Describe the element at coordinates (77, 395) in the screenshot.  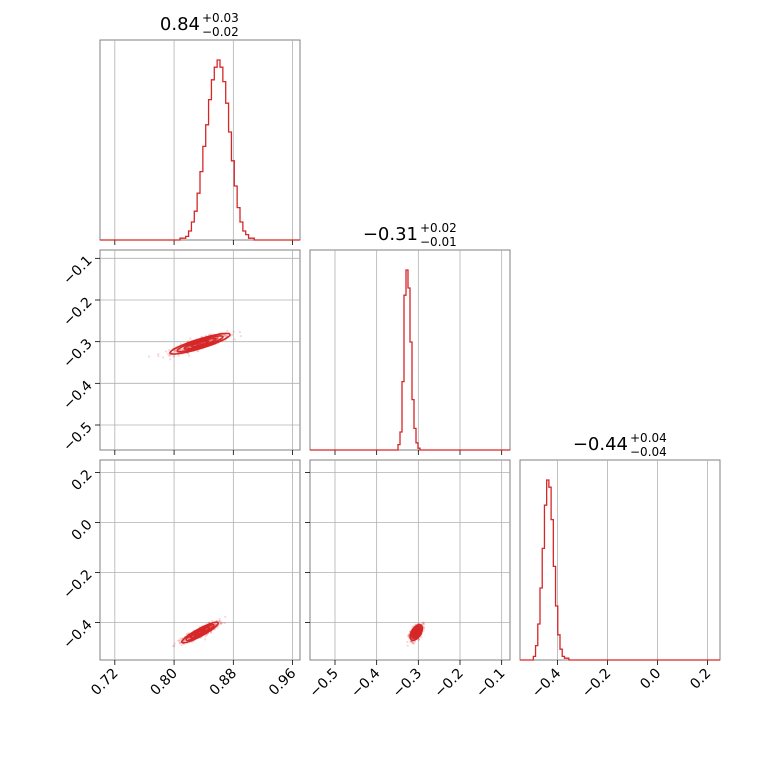
I see `y-tick-label: −0.4` at that location.